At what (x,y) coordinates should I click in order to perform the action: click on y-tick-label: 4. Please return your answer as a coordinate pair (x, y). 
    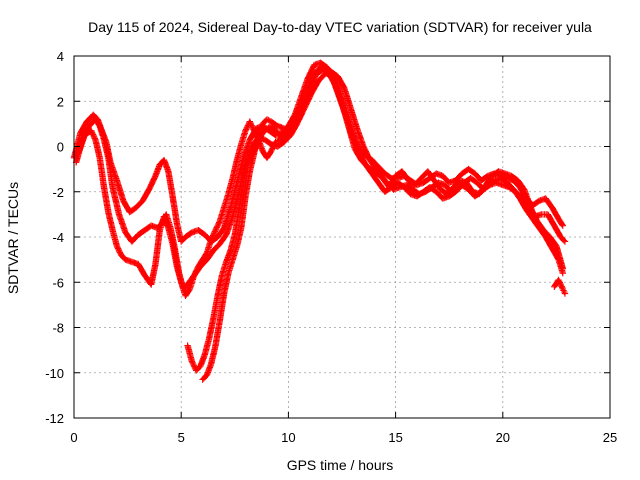
    Looking at the image, I should click on (60, 56).